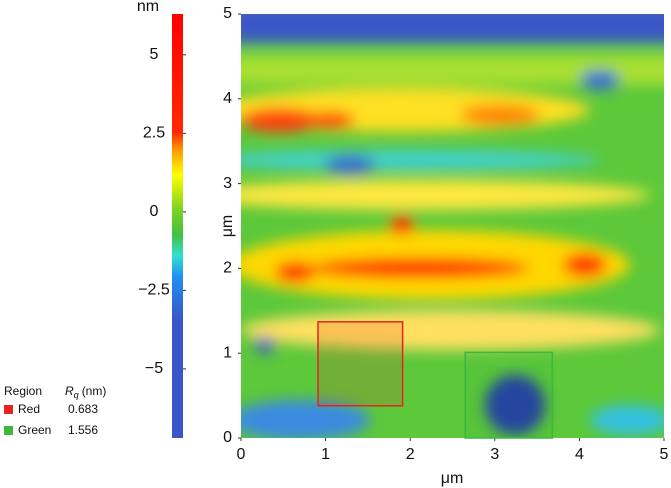 The width and height of the screenshot is (671, 488). Describe the element at coordinates (69, 391) in the screenshot. I see `rq-symbol: R` at that location.